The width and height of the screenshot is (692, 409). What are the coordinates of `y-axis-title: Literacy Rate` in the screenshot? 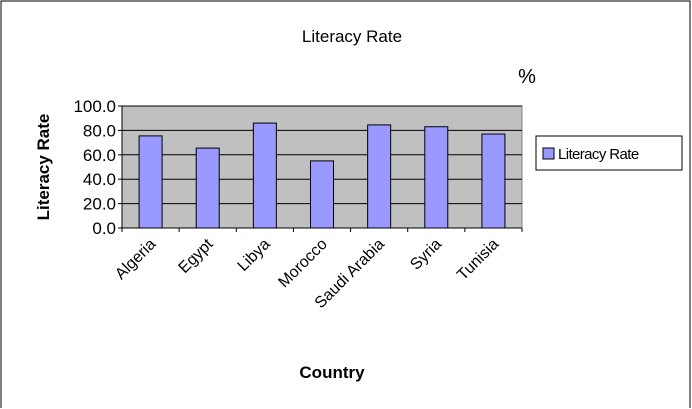 It's located at (43, 167).